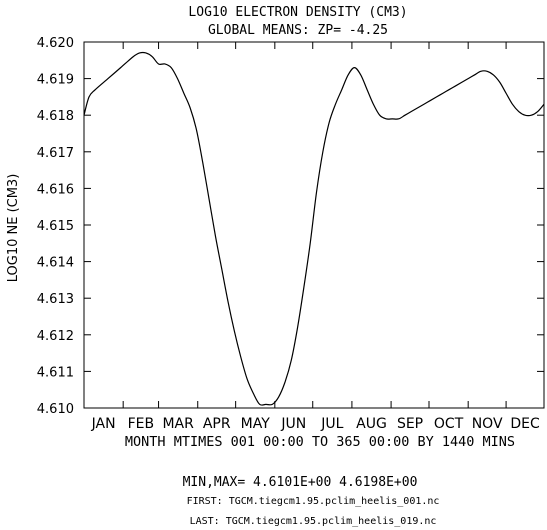  Describe the element at coordinates (293, 424) in the screenshot. I see `x-tick-label: JUN` at that location.